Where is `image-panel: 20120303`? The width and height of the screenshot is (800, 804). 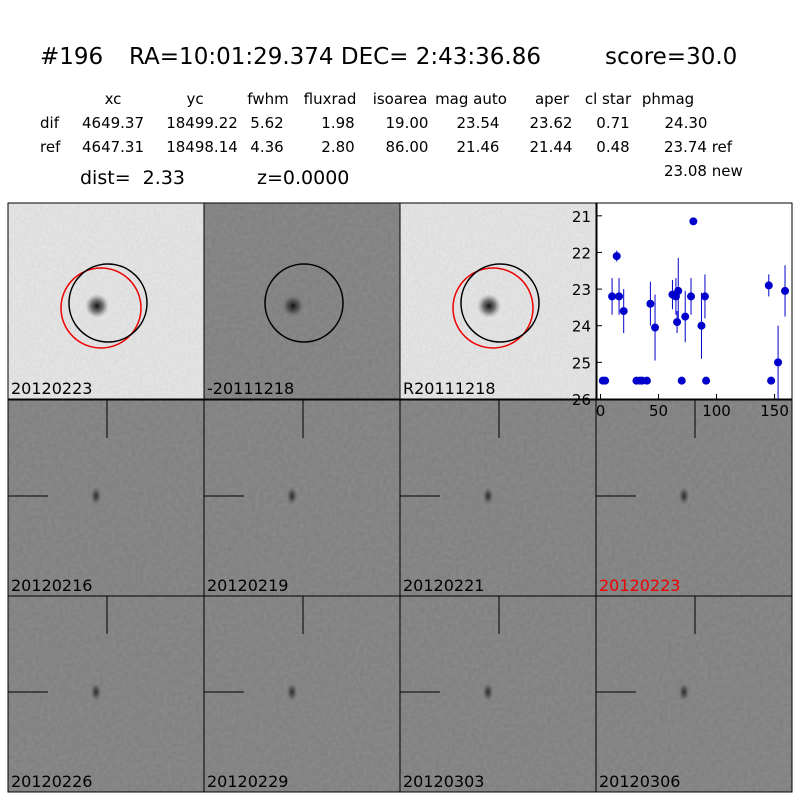
image-panel: 20120303 is located at coordinates (498, 694).